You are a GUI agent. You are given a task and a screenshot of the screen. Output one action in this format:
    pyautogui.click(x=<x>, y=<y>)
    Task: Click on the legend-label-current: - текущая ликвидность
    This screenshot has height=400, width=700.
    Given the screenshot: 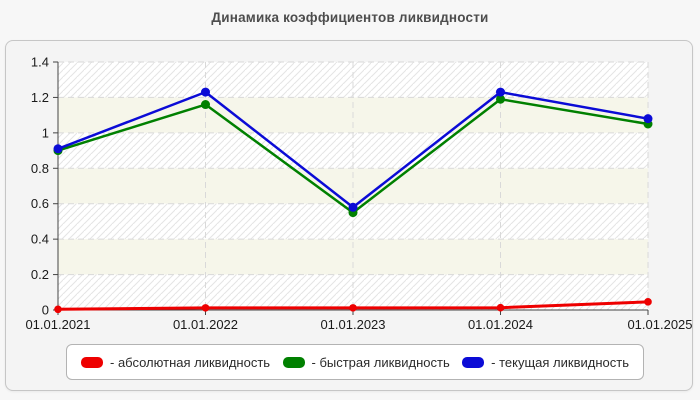 What is the action you would take?
    pyautogui.click(x=560, y=362)
    